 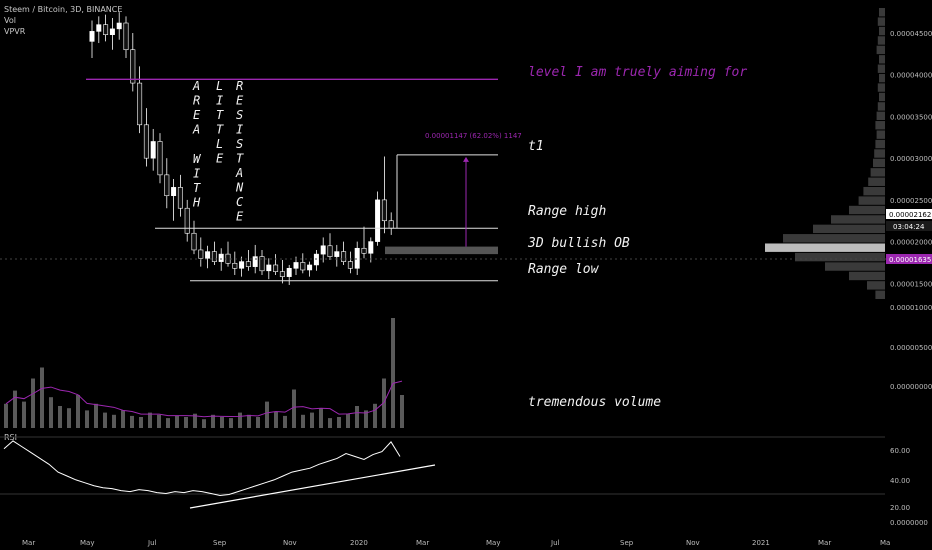 I want to click on vertical-letter: W, so click(x=197, y=159).